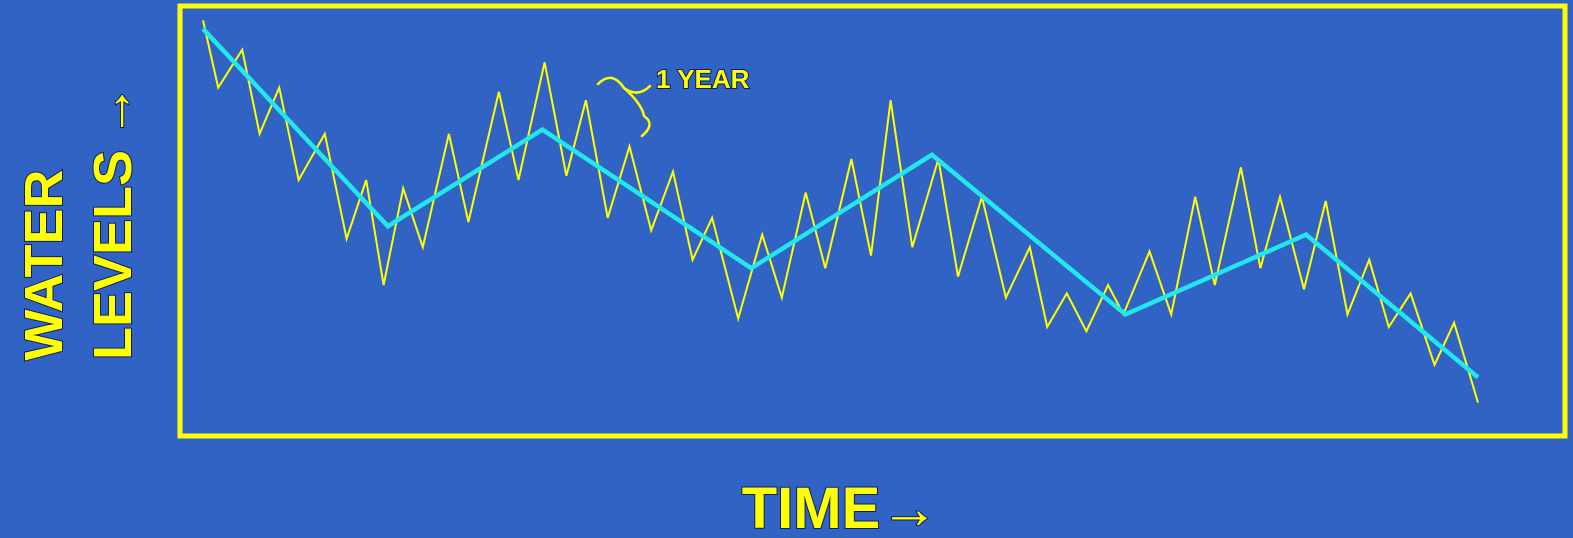 The height and width of the screenshot is (538, 1573). I want to click on one-year-annotation: 1 YEAR, so click(703, 79).